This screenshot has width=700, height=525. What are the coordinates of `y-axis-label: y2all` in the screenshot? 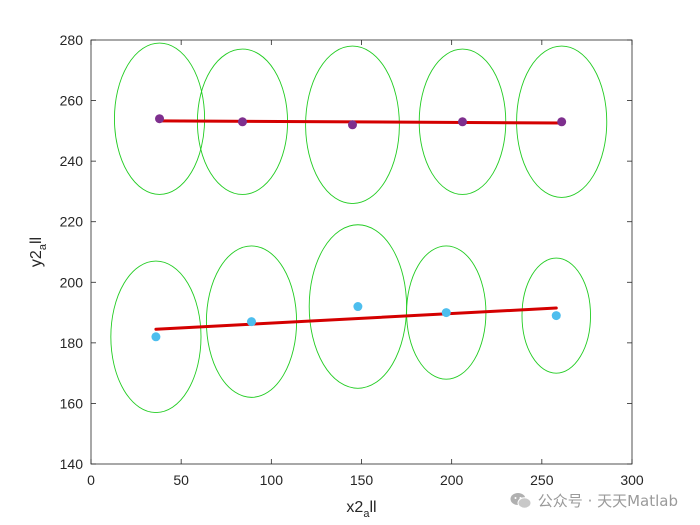 It's located at (38, 252).